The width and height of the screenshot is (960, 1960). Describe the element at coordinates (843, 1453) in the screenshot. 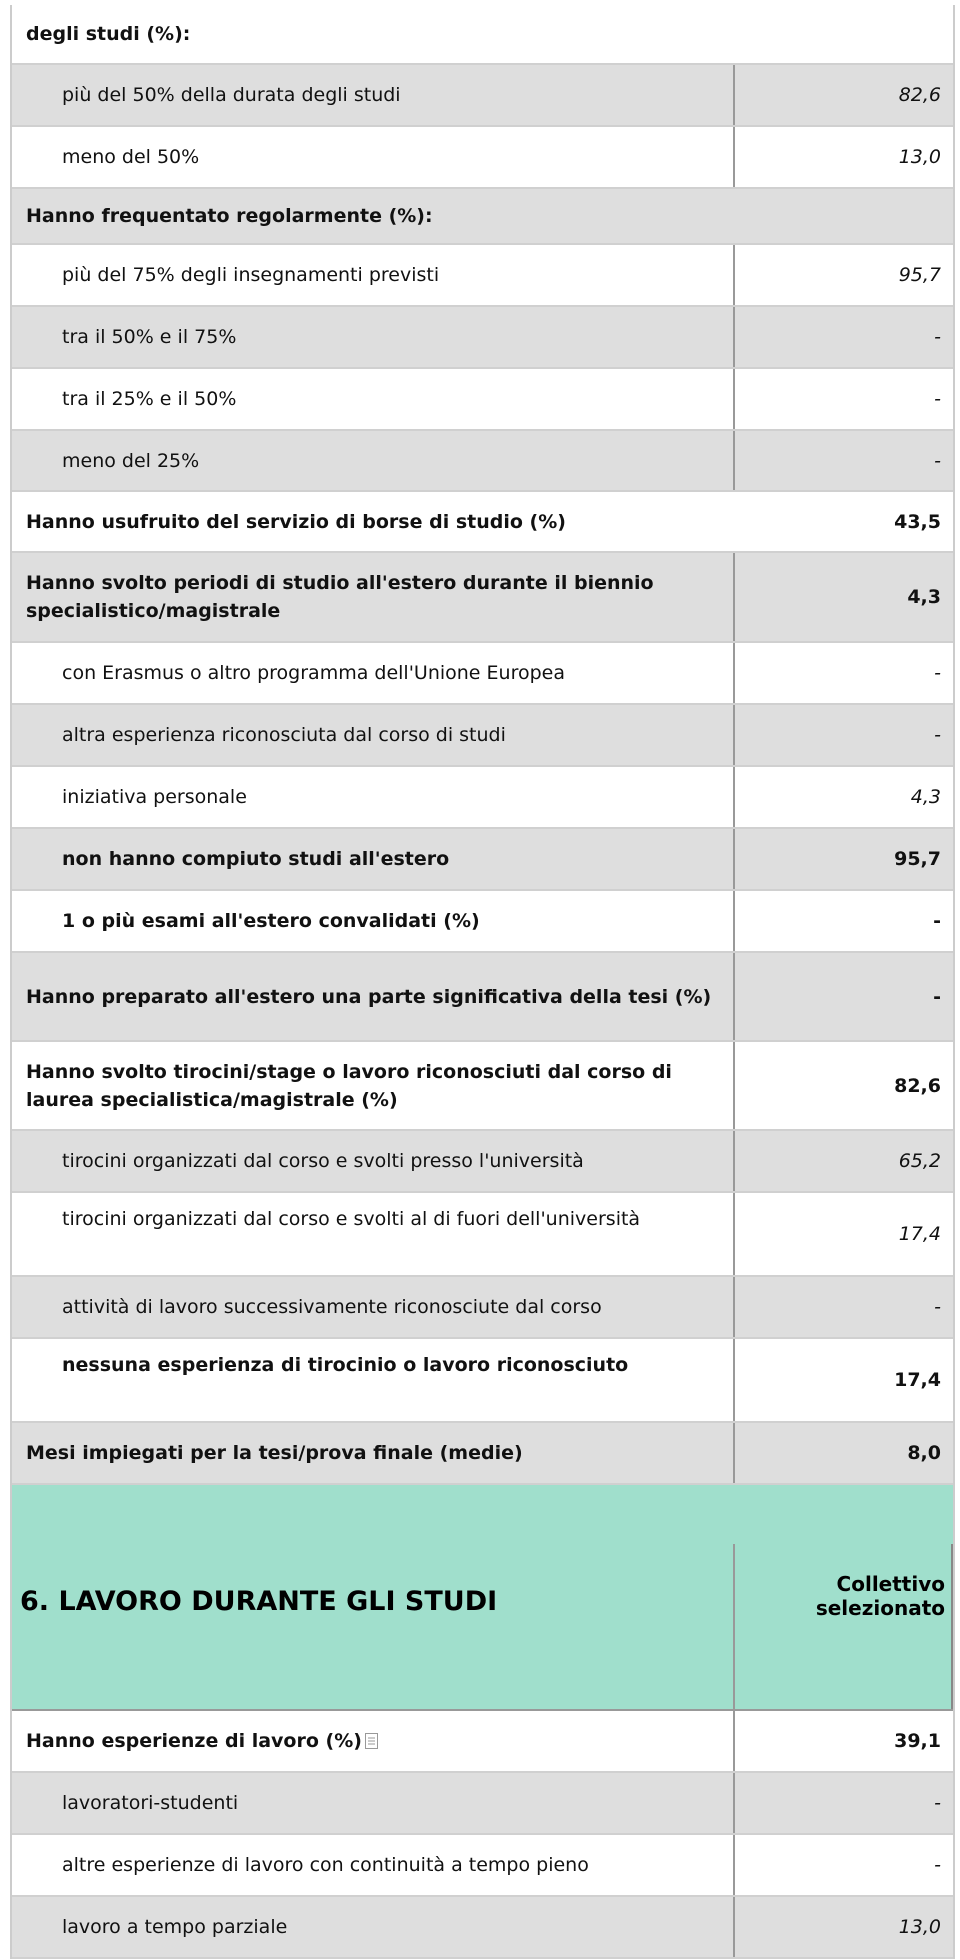

I see `row-value: 8,0` at that location.